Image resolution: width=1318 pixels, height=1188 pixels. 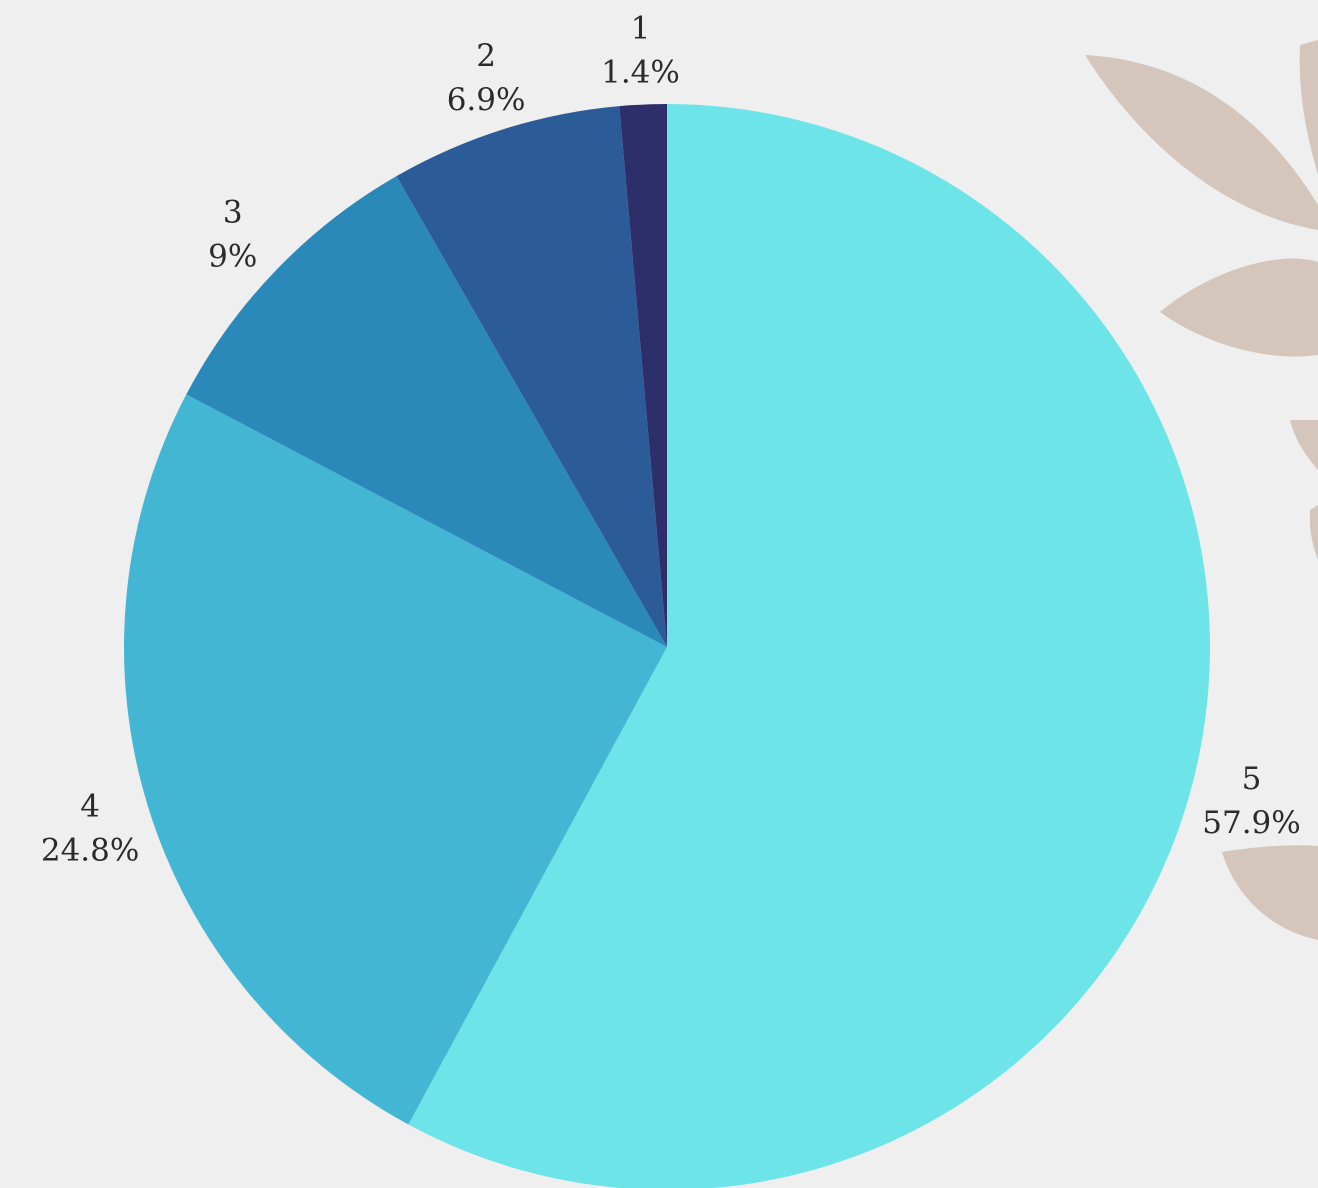 What do you see at coordinates (90, 851) in the screenshot?
I see `slice-value-label-4: 24.8%` at bounding box center [90, 851].